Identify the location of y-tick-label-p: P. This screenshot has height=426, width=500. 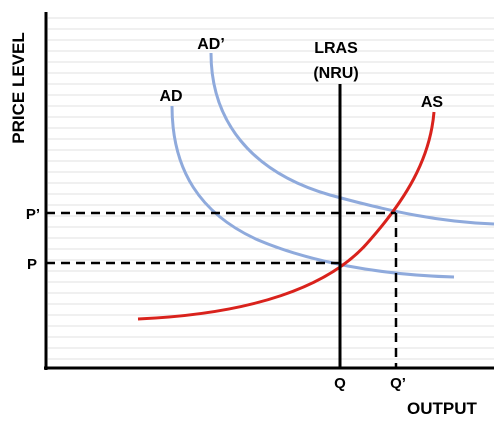
(32, 264).